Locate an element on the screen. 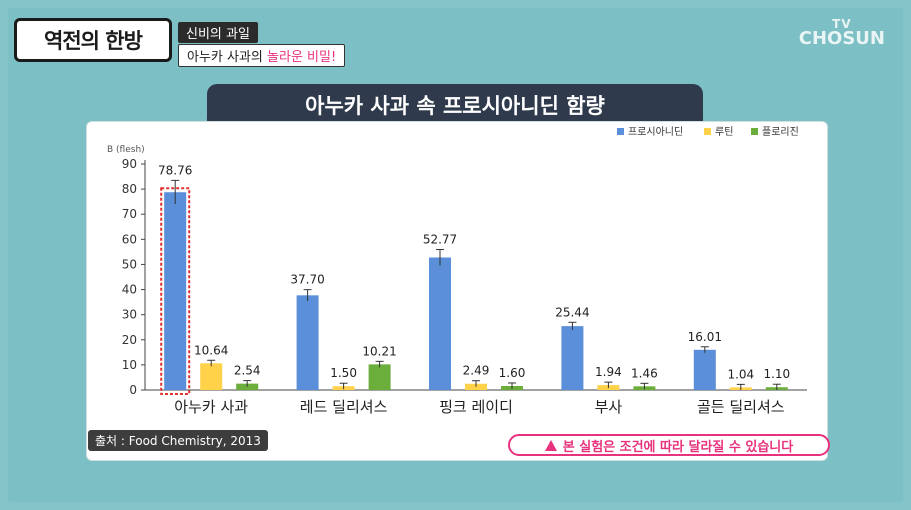 The image size is (911, 510). source-label: 출처 : Food Chemistry, 2013 is located at coordinates (178, 440).